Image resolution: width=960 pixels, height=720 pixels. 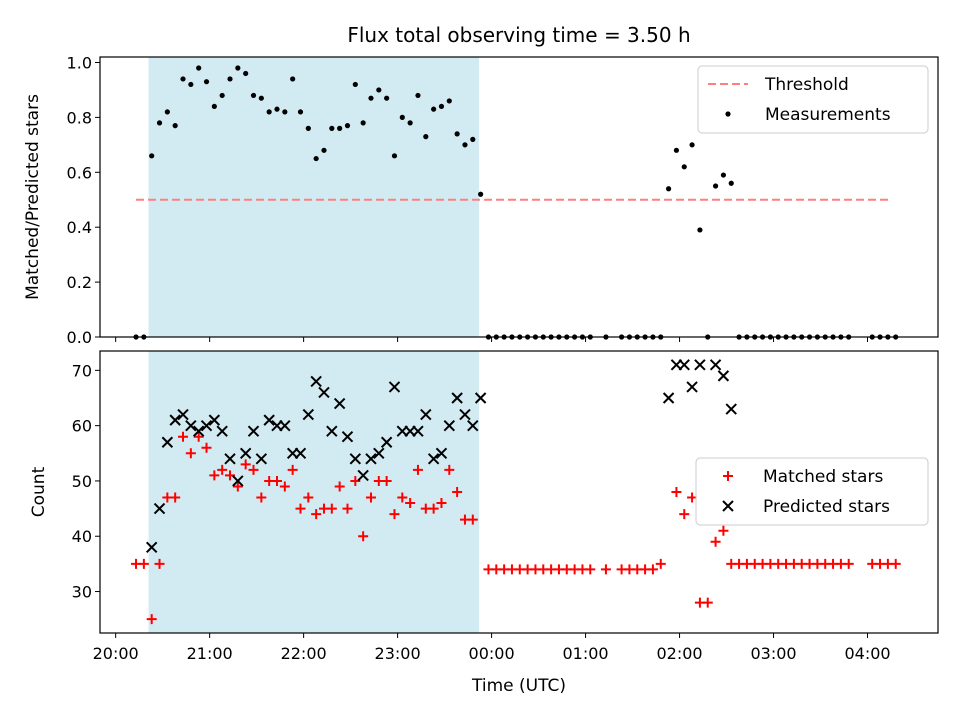 What do you see at coordinates (828, 115) in the screenshot?
I see `legend-measurements-label: Measurements` at bounding box center [828, 115].